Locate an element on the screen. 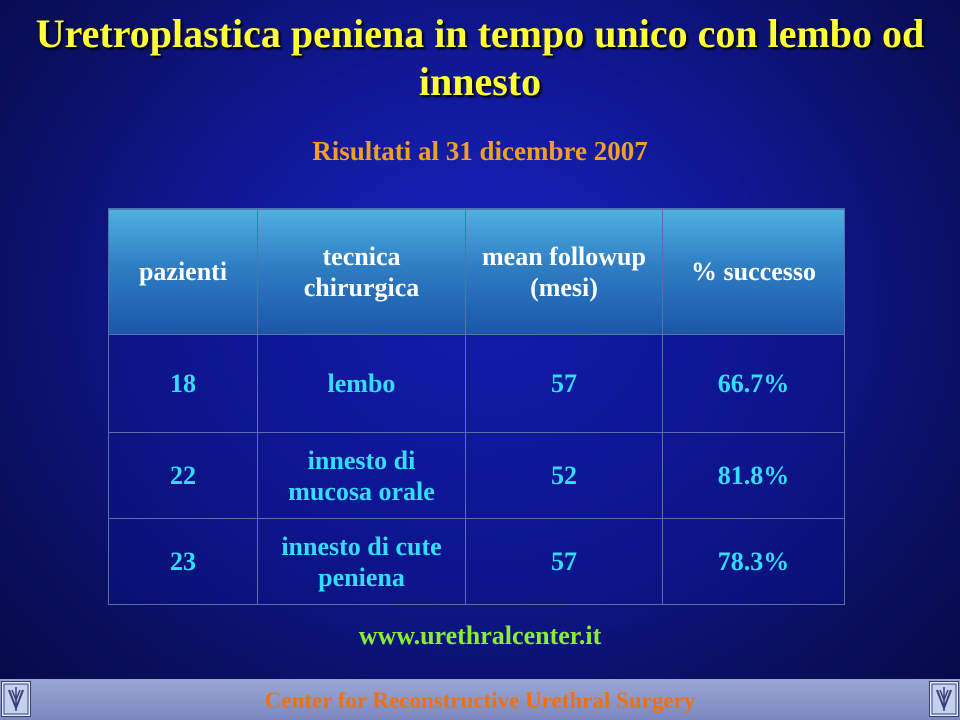 The width and height of the screenshot is (960, 720). website-link: www.urethralcenter.it is located at coordinates (480, 635).